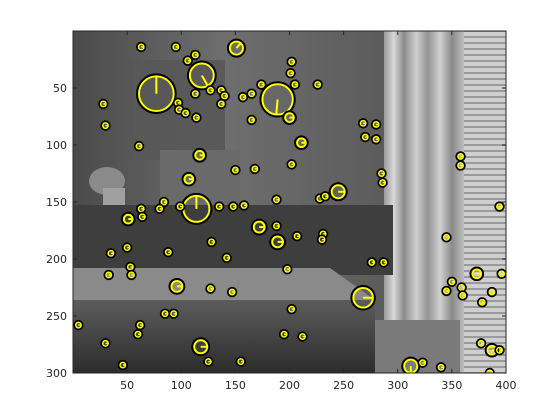 The width and height of the screenshot is (560, 420). What do you see at coordinates (56, 202) in the screenshot?
I see `y-tick-label: 150` at bounding box center [56, 202].